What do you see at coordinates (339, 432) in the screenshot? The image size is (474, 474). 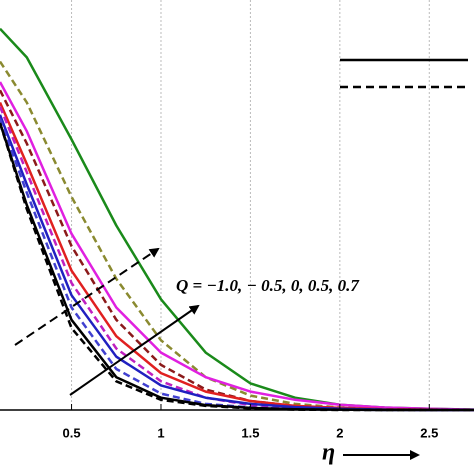 I see `x-tick-label: 2` at bounding box center [339, 432].